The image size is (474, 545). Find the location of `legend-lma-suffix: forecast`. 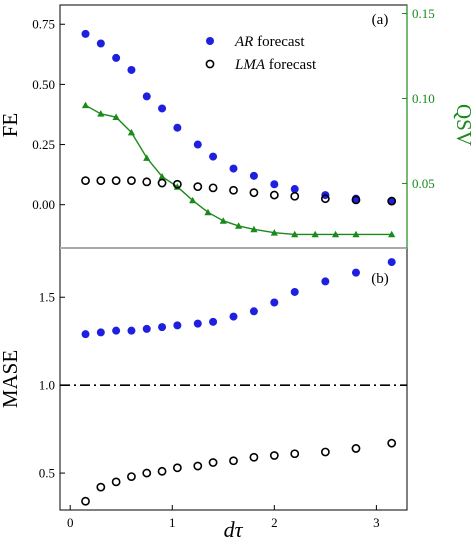

legend-lma-suffix: forecast is located at coordinates (291, 65).